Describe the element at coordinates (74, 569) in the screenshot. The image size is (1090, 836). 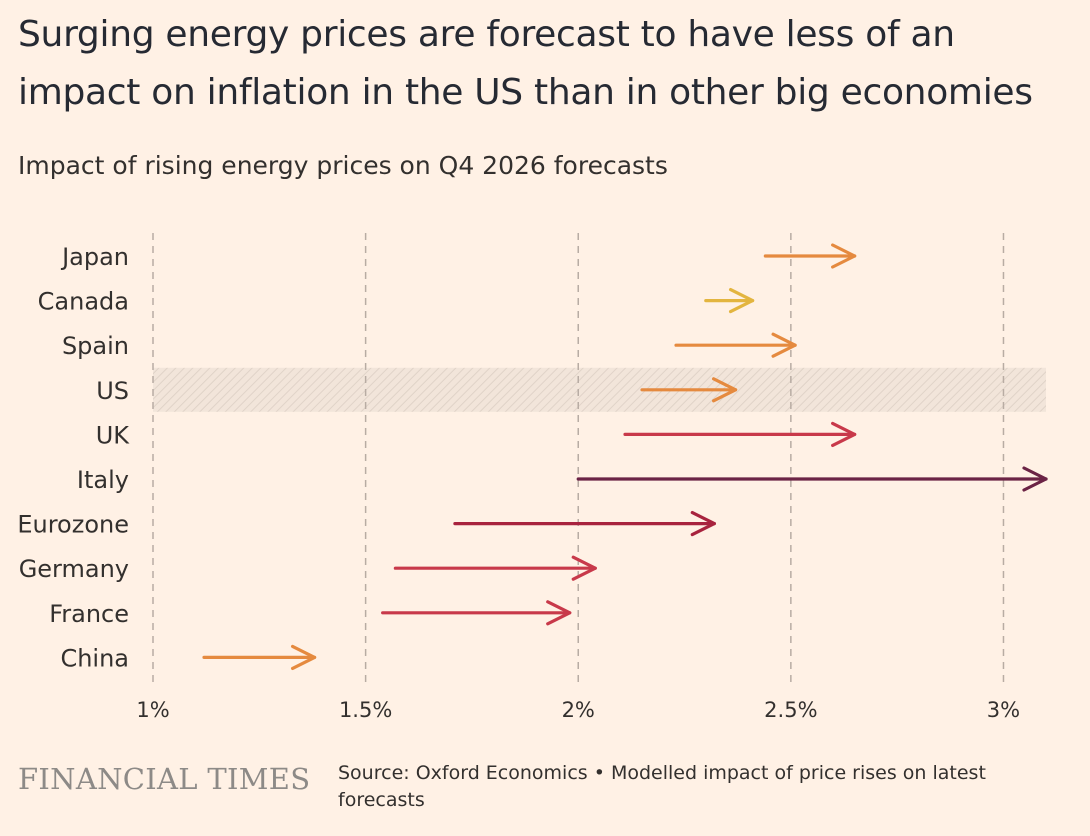
I see `category-label: Germany` at that location.